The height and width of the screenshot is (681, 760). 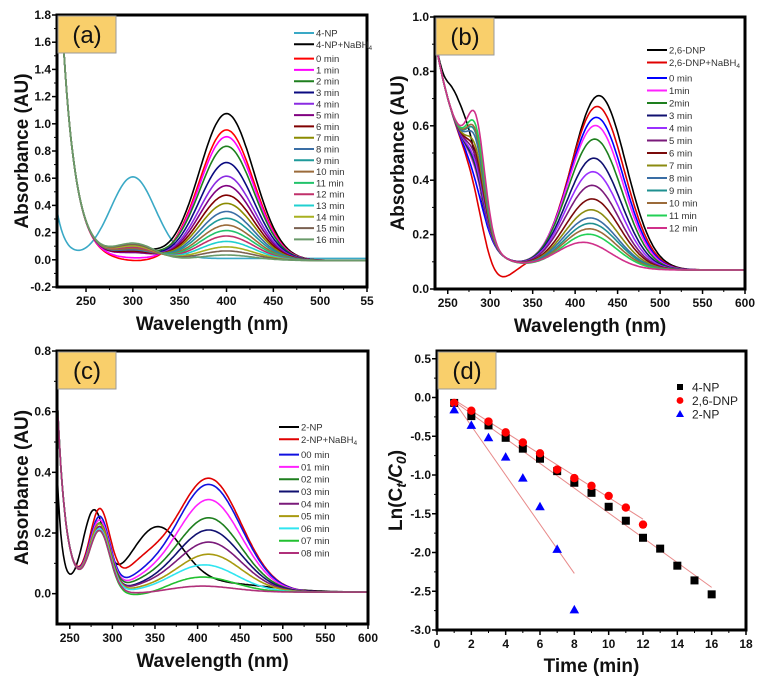 What do you see at coordinates (712, 644) in the screenshot?
I see `x-tick-label: 16` at bounding box center [712, 644].